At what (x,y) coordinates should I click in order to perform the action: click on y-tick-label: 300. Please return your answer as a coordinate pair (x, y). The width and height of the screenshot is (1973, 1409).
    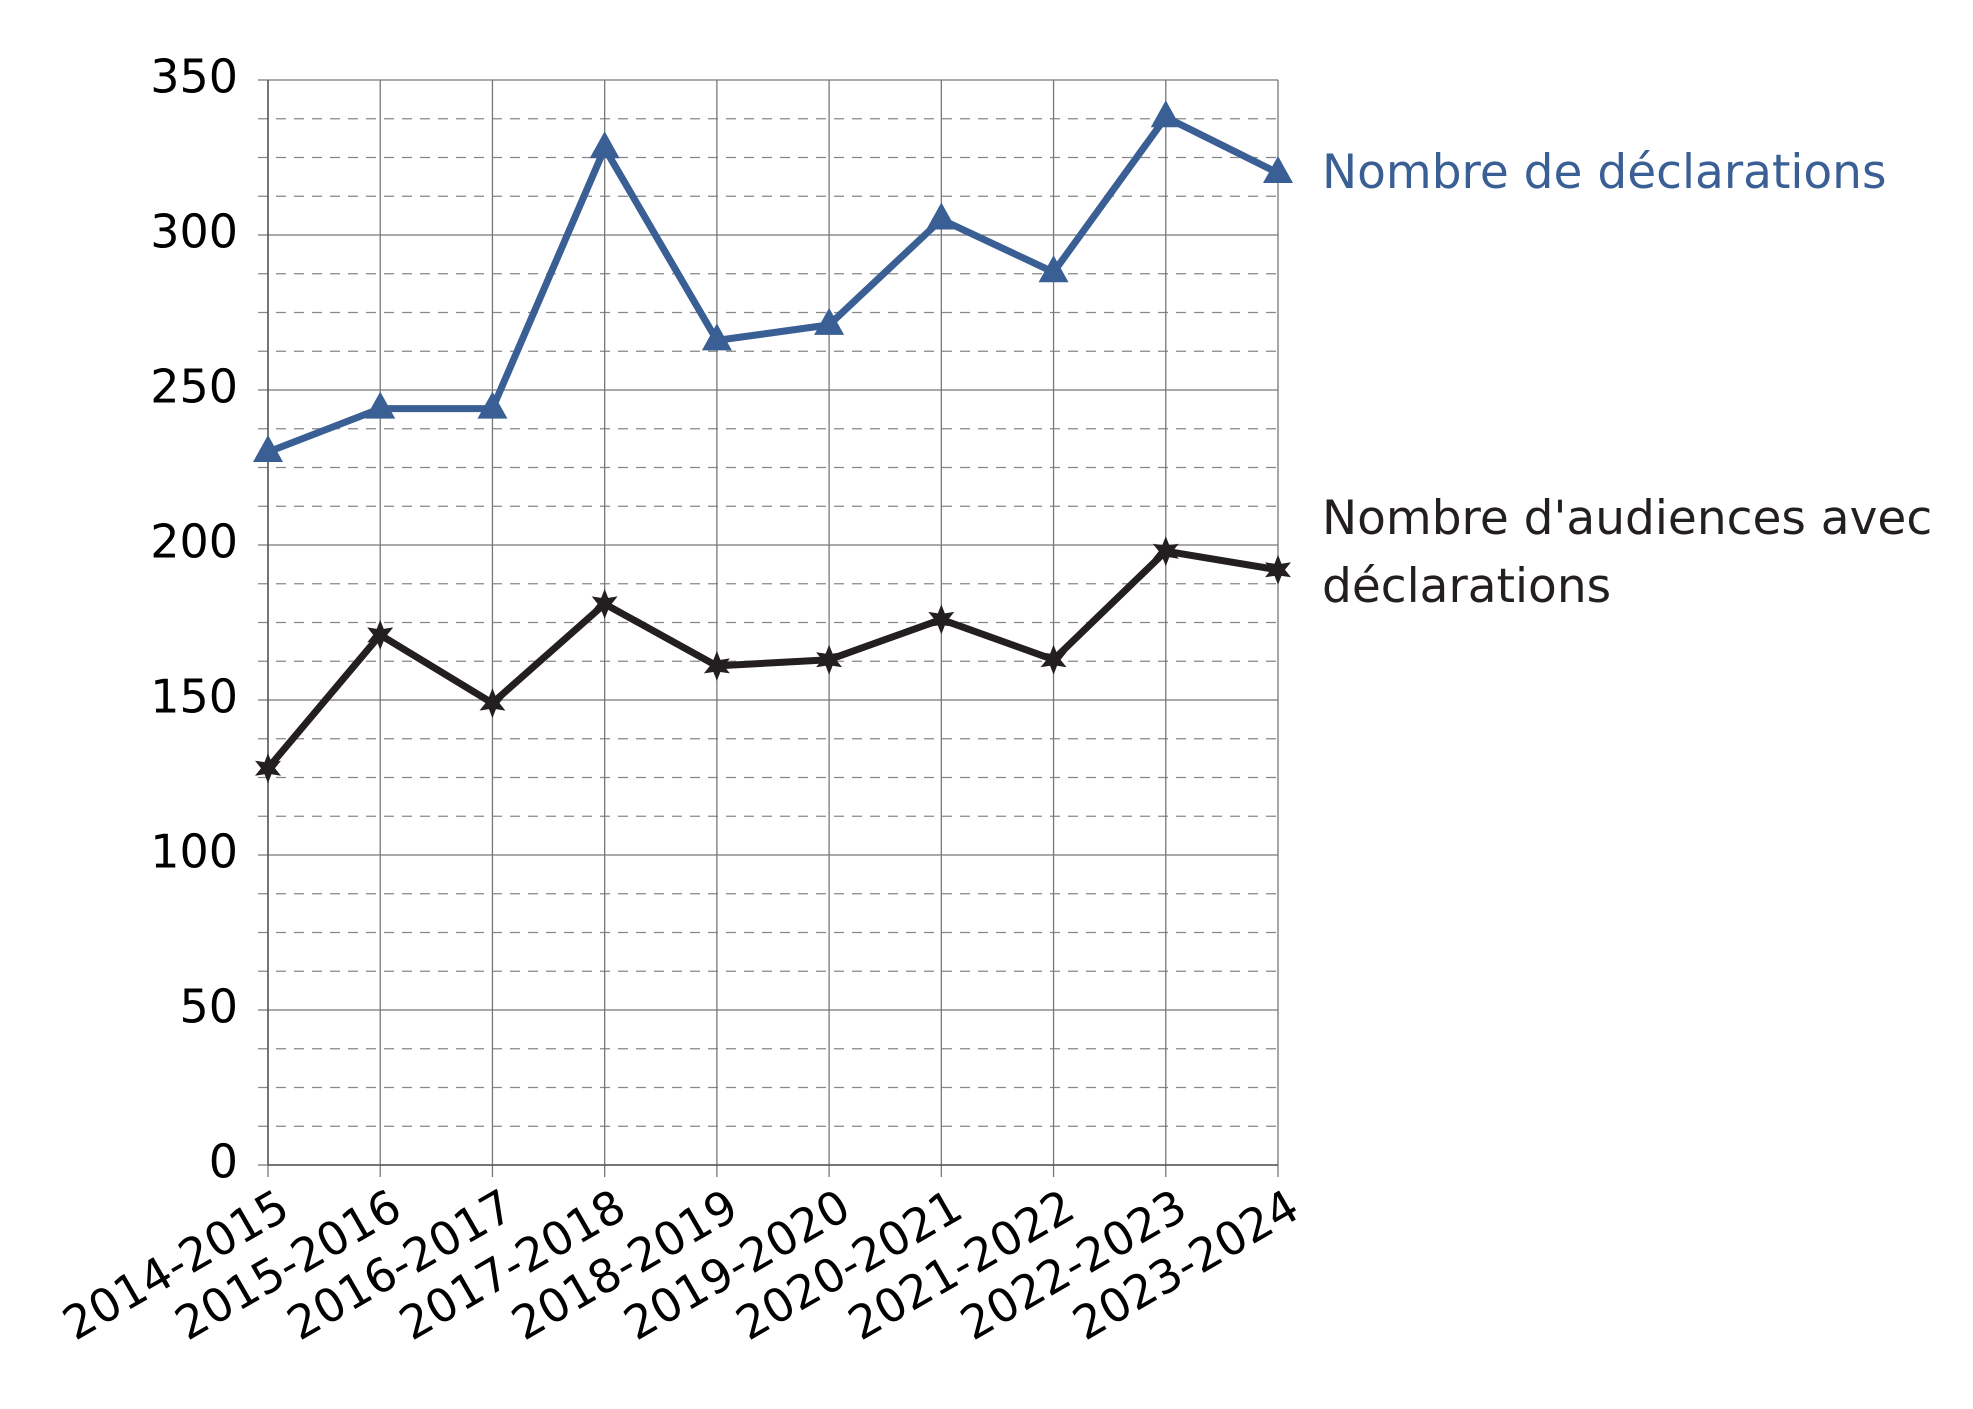
    Looking at the image, I should click on (194, 232).